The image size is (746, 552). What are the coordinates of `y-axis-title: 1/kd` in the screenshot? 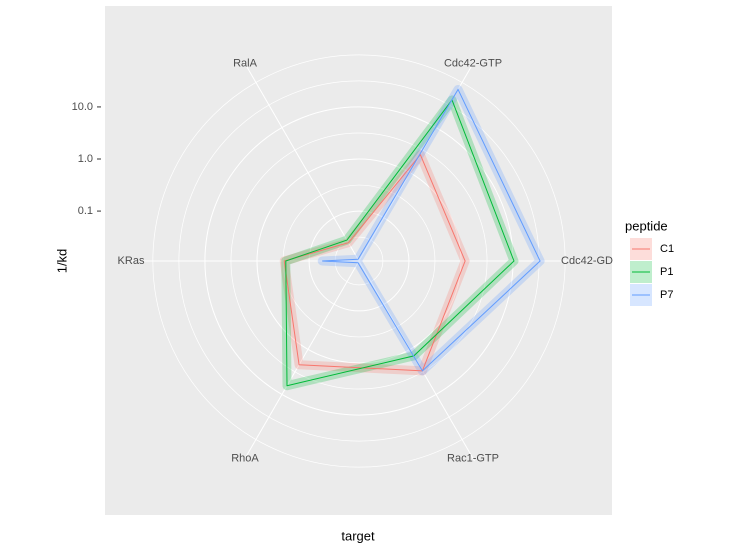 It's located at (61, 261).